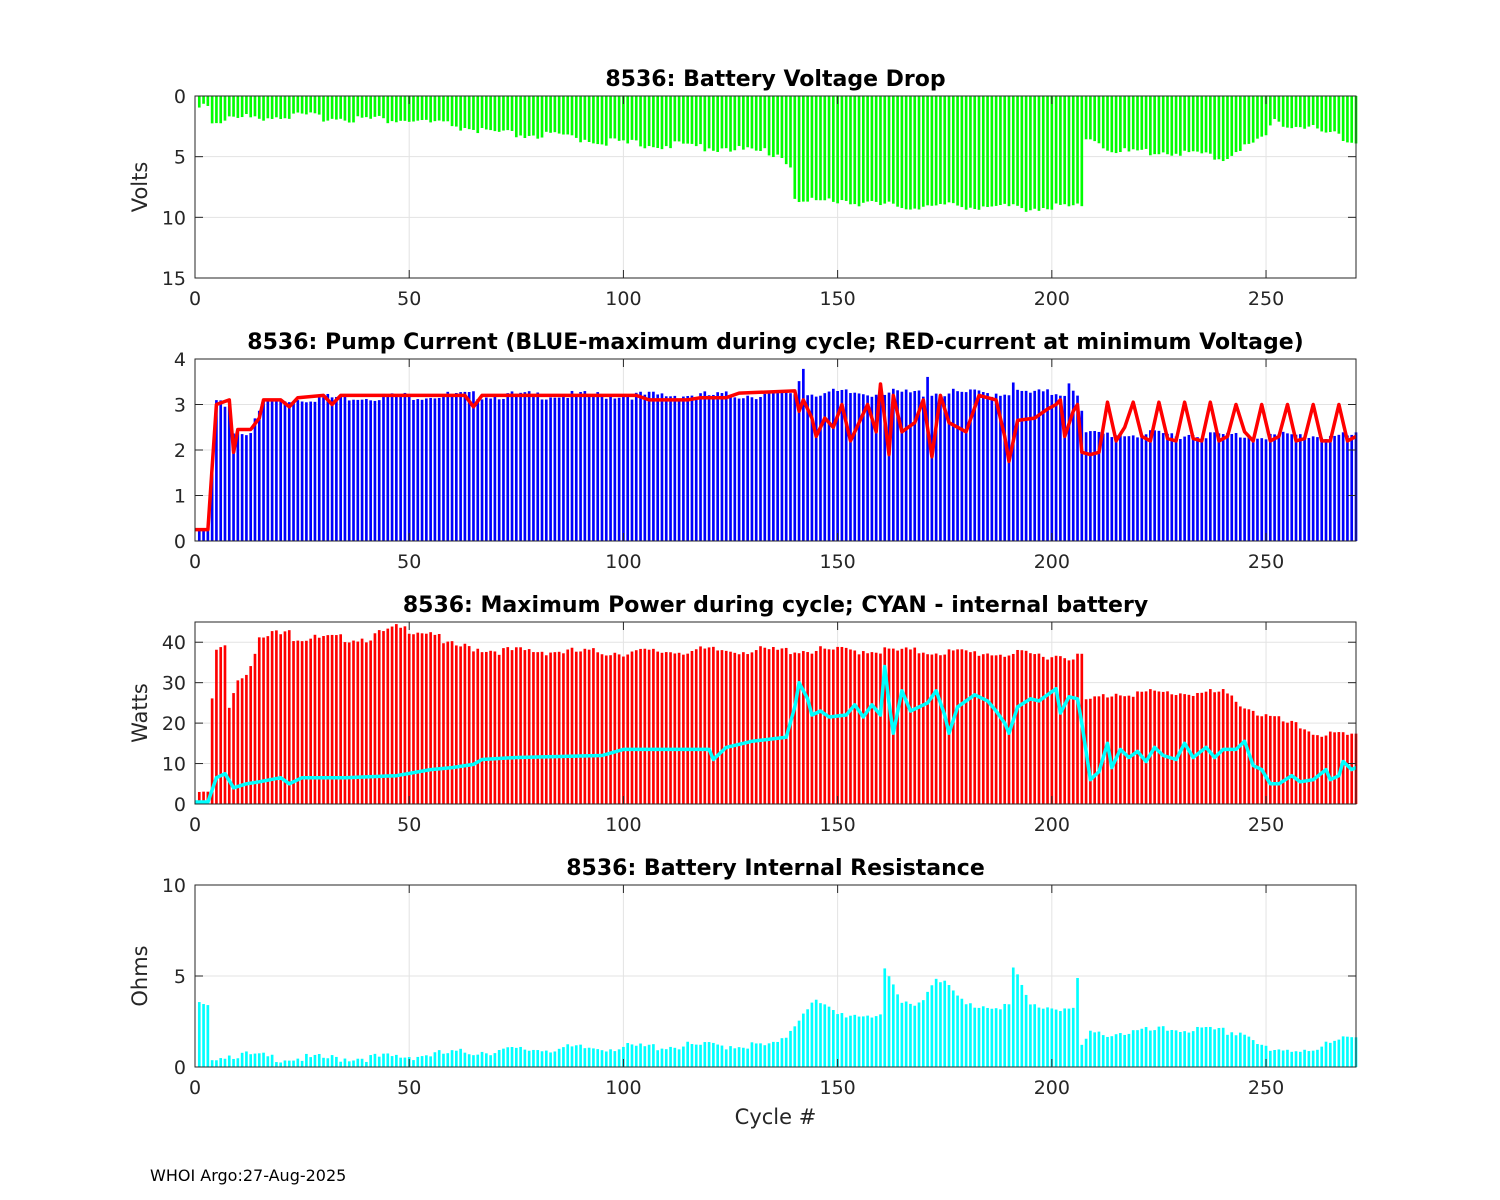 This screenshot has width=1500, height=1200. What do you see at coordinates (140, 187) in the screenshot?
I see `y-axis-label: Volts` at bounding box center [140, 187].